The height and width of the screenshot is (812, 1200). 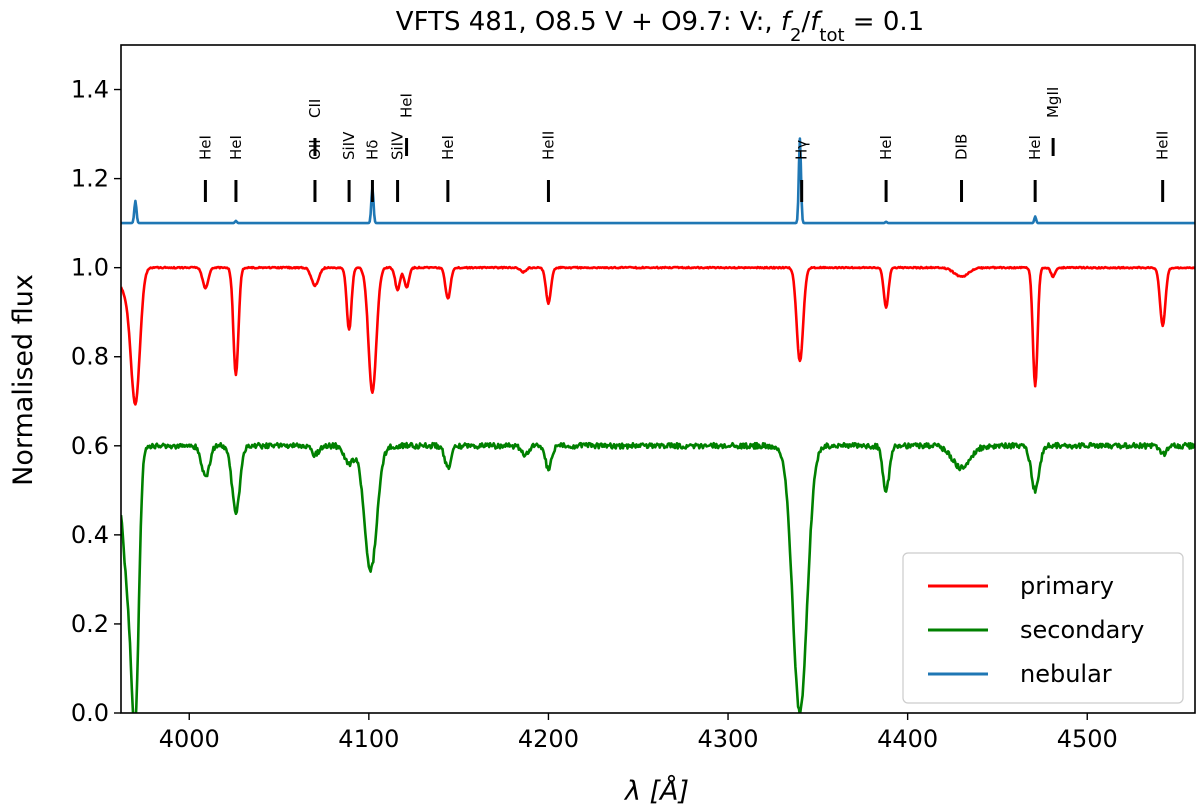 I want to click on series-line-nebular, so click(x=658, y=181).